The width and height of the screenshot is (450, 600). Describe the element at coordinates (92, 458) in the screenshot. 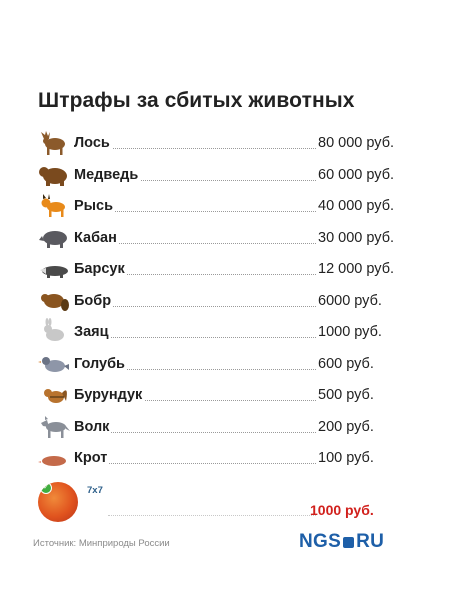

I see `animal-name: Крот` at that location.